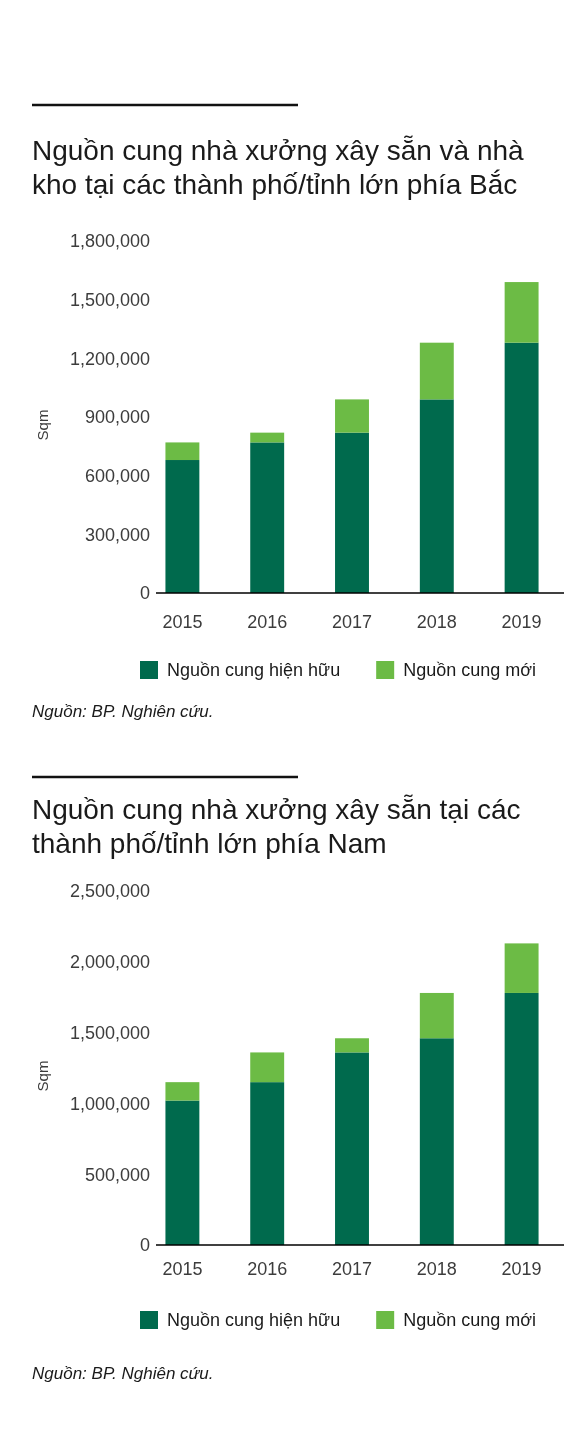 This screenshot has height=1434, width=582. Describe the element at coordinates (109, 891) in the screenshot. I see `y-tick-label: 2,500,000` at that location.